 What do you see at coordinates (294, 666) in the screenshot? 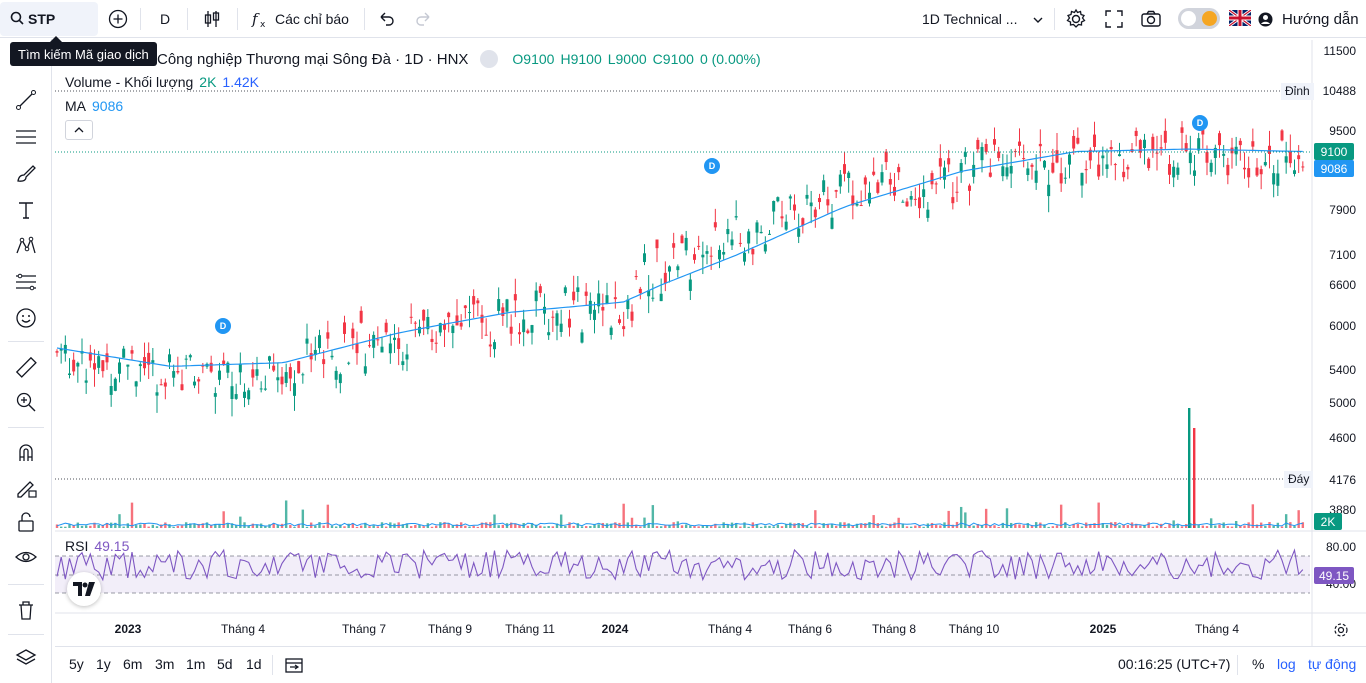
I see `date-range-icon` at bounding box center [294, 666].